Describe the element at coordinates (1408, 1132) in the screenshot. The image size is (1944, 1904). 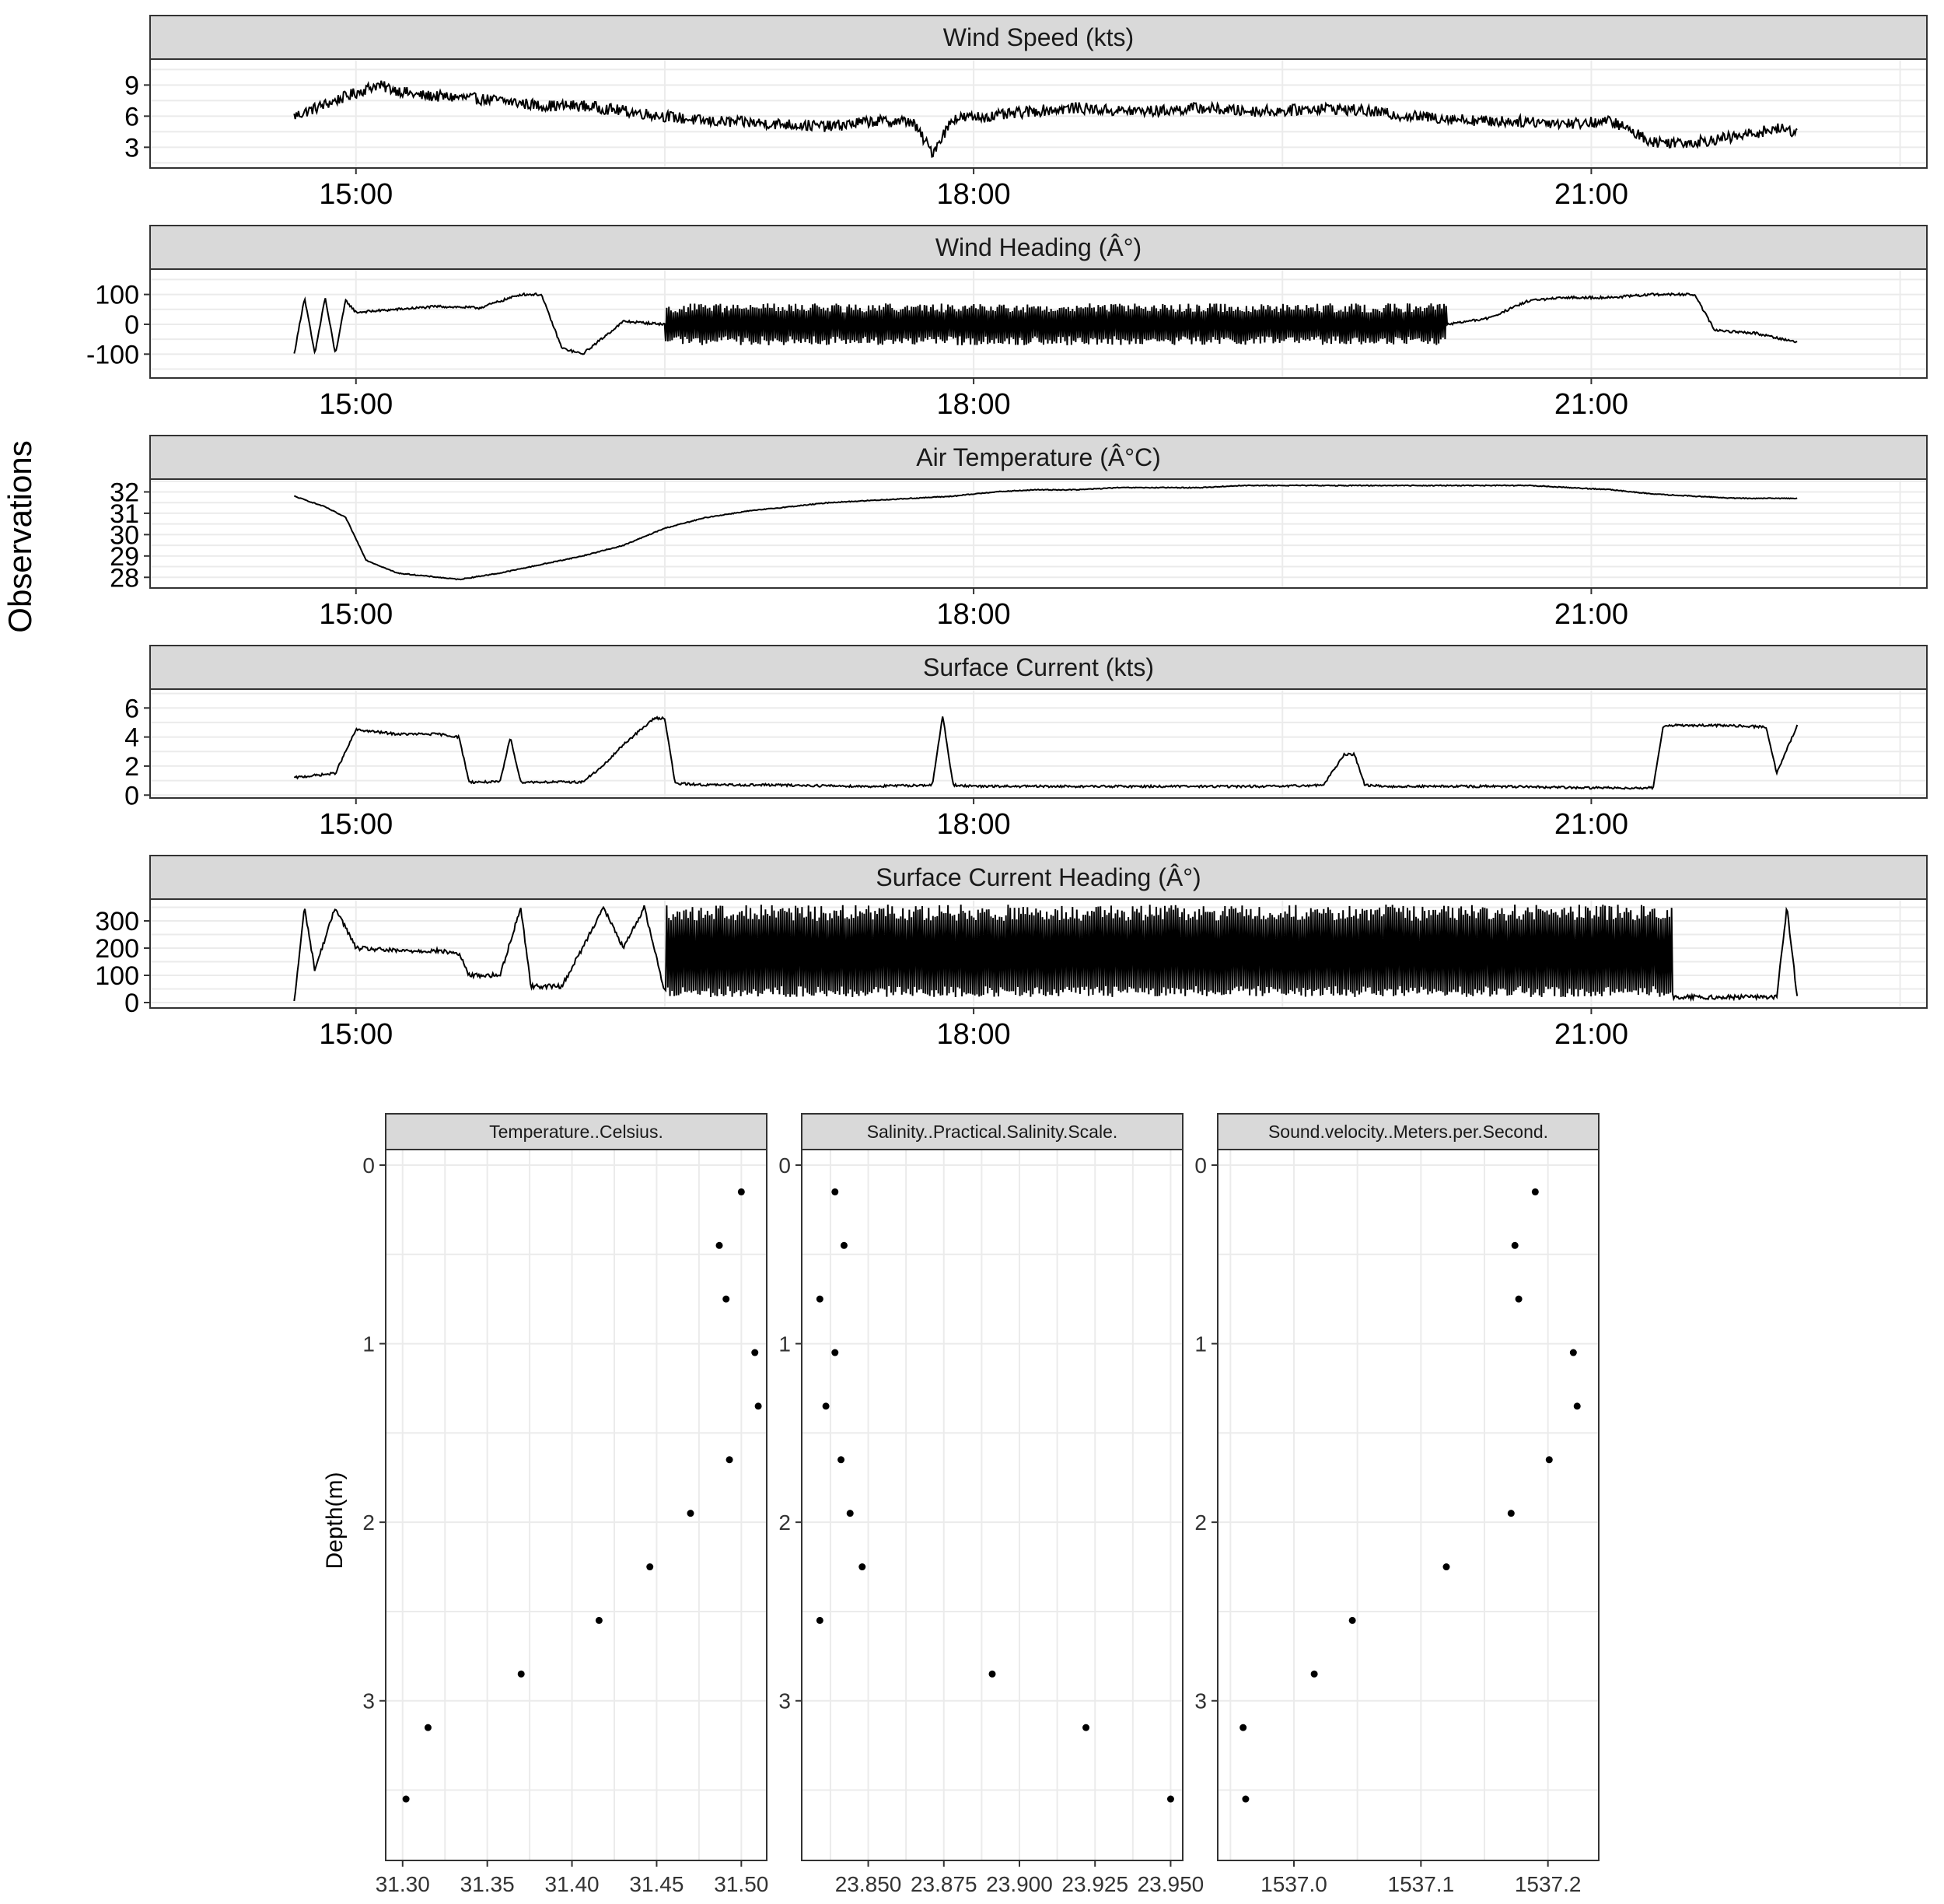
I see `facet-title: Sound.velocity..Meters.per.Second.` at that location.